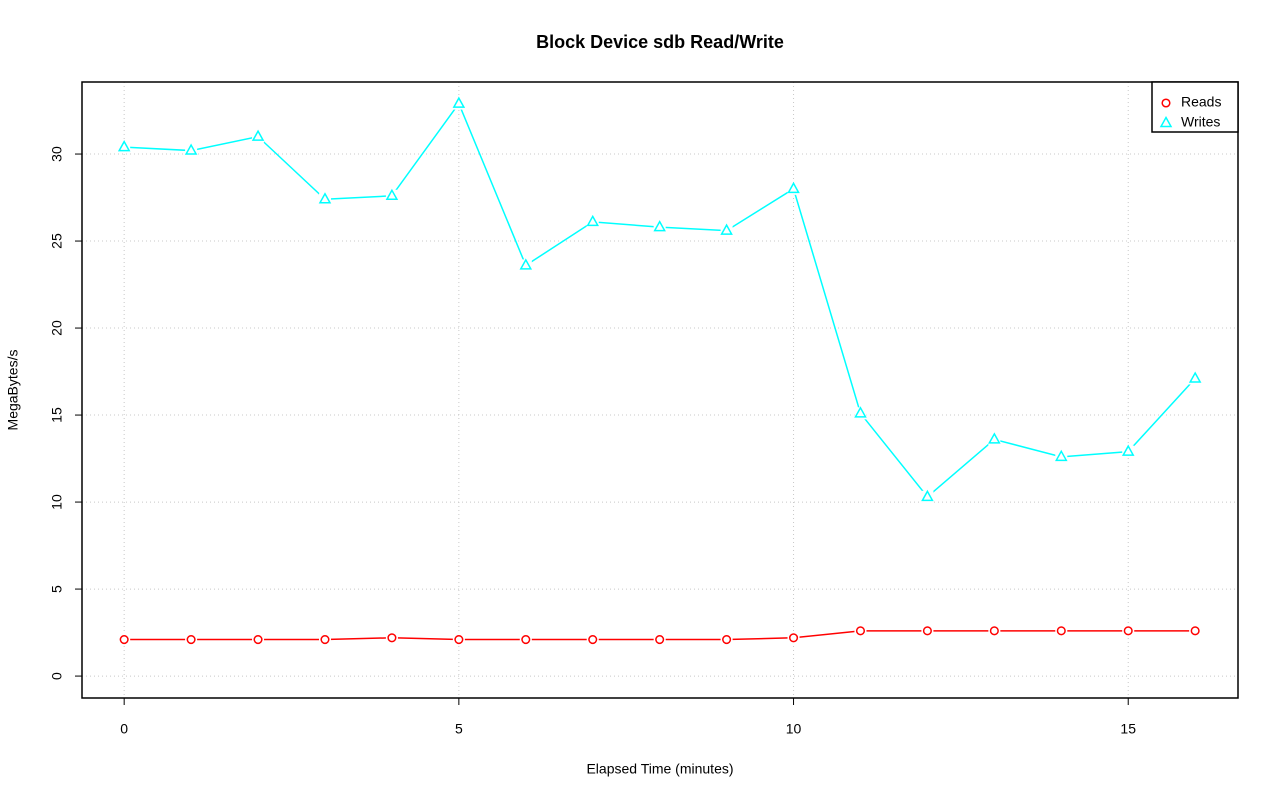 The height and width of the screenshot is (806, 1280). What do you see at coordinates (124, 729) in the screenshot?
I see `x-tick-label: 0` at bounding box center [124, 729].